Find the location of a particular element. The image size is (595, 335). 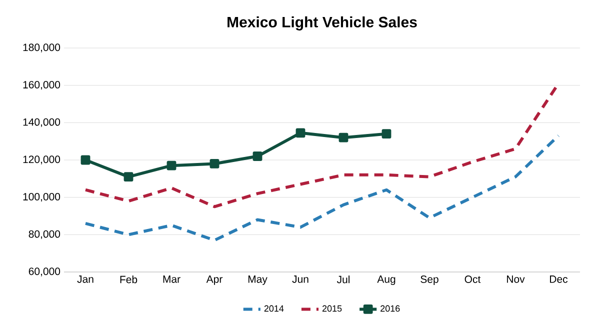

legend-label: 2015 is located at coordinates (332, 308).